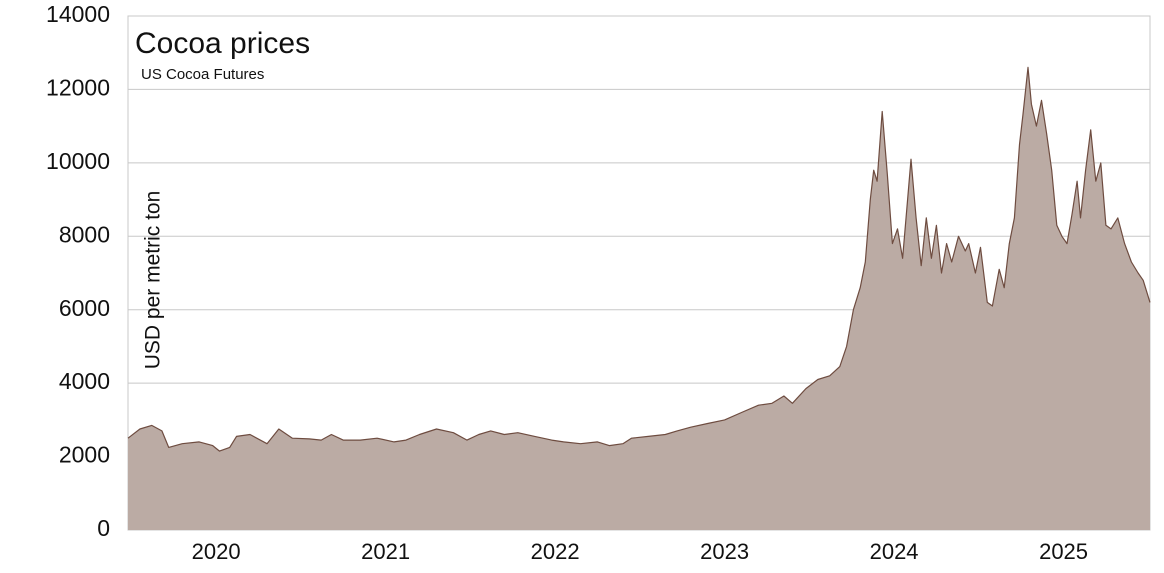 This screenshot has height=573, width=1164. What do you see at coordinates (78, 88) in the screenshot?
I see `y-tick-label: 12000` at bounding box center [78, 88].